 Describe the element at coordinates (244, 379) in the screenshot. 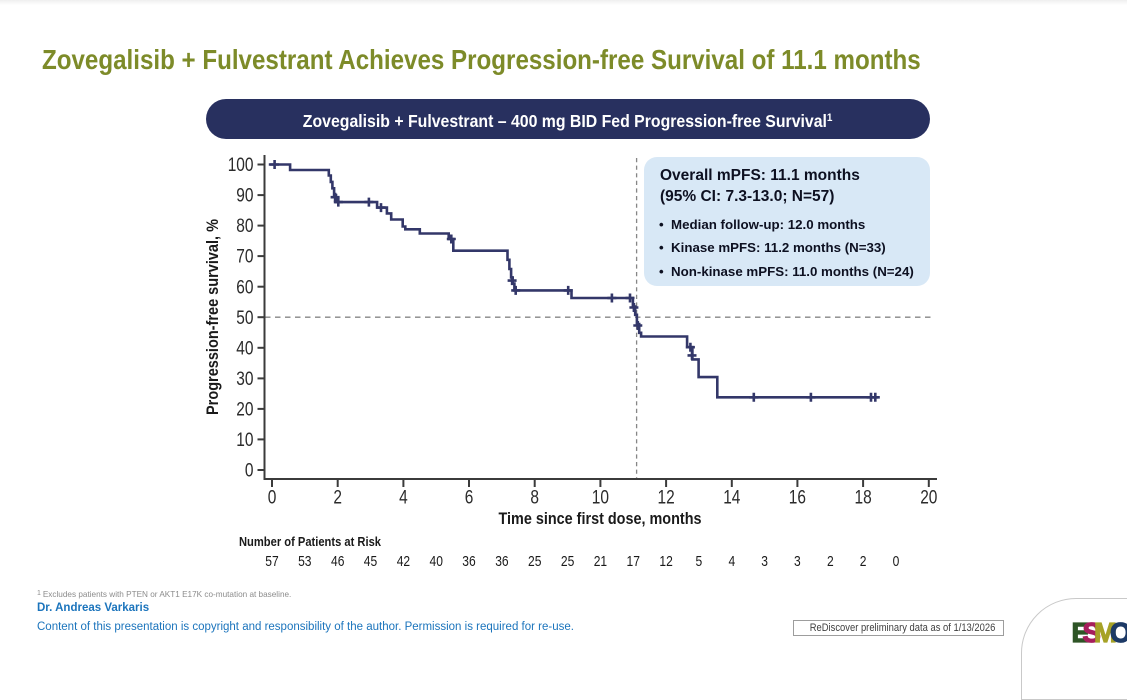

I see `svg-text: 30` at that location.